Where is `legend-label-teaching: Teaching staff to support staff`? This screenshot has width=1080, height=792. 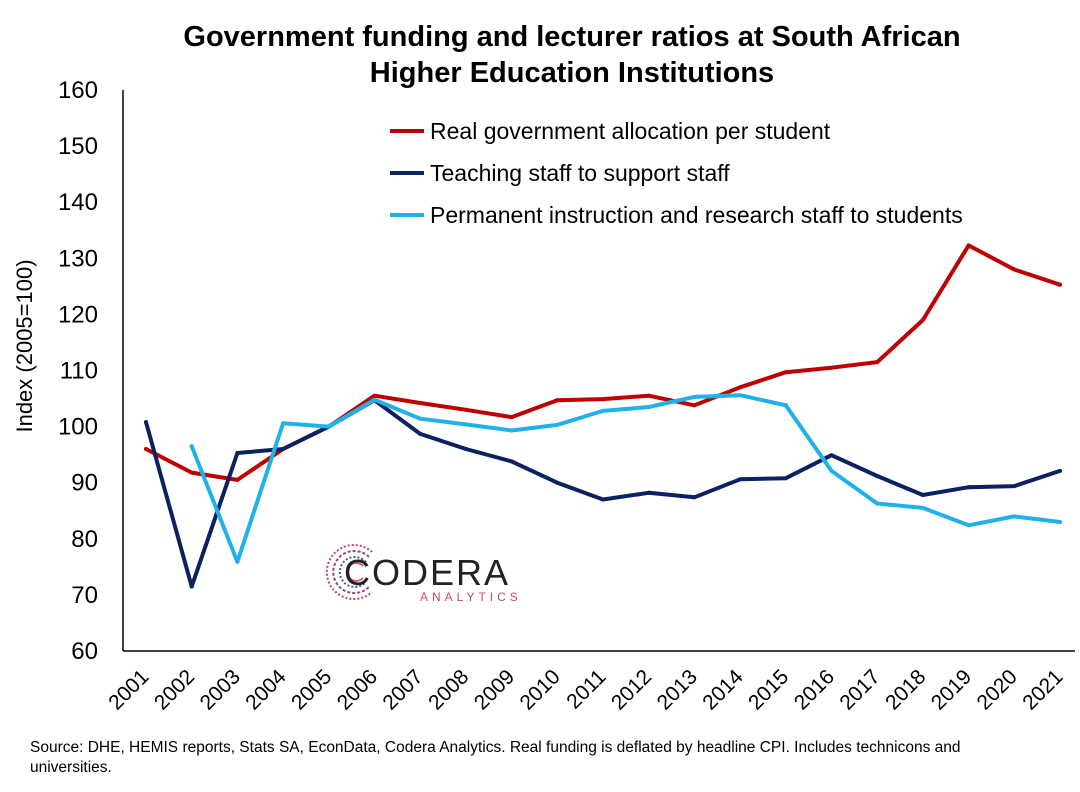 legend-label-teaching: Teaching staff to support staff is located at coordinates (580, 173).